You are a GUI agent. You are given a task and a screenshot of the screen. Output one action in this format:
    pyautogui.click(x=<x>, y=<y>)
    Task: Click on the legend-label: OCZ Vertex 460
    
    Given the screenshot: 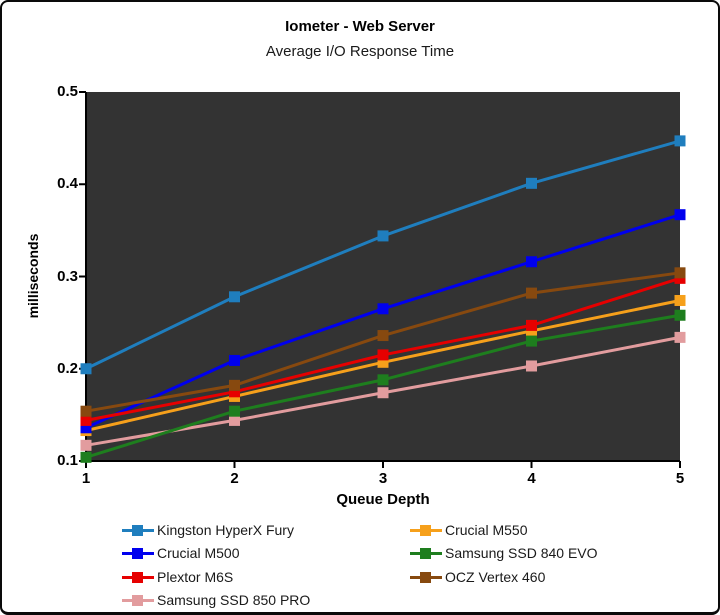 What is the action you would take?
    pyautogui.click(x=495, y=577)
    